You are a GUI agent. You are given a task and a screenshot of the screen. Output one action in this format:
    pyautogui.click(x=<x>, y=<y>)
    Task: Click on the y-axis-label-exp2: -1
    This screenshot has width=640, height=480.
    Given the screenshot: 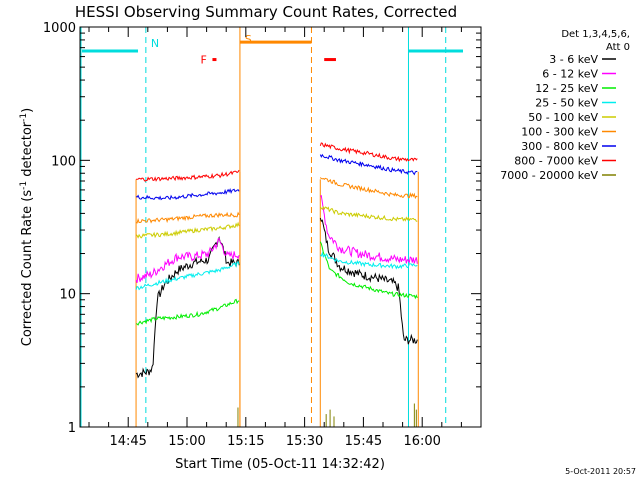 What is the action you would take?
    pyautogui.click(x=24, y=117)
    